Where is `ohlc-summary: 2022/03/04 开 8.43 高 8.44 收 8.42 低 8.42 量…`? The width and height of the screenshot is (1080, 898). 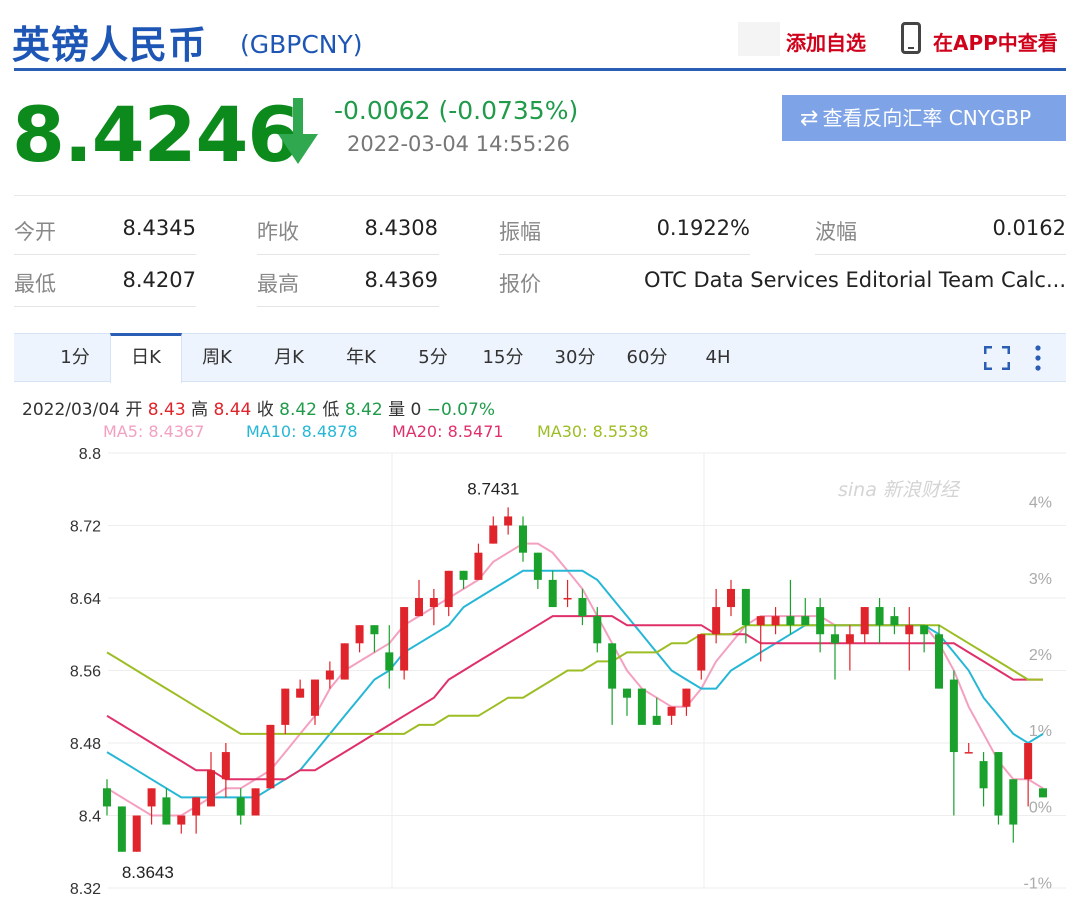 ohlc-summary: 2022/03/04 开 8.43 高 8.44 收 8.42 低 8.42 量… is located at coordinates (258, 407).